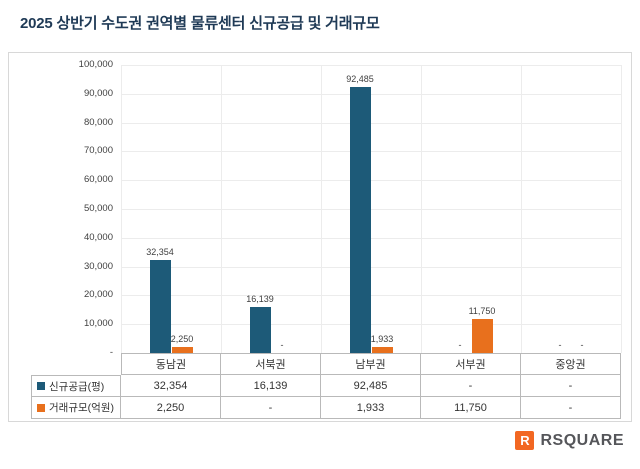 The width and height of the screenshot is (640, 469). What do you see at coordinates (525, 440) in the screenshot?
I see `rsquare-logo-icon: R` at bounding box center [525, 440].